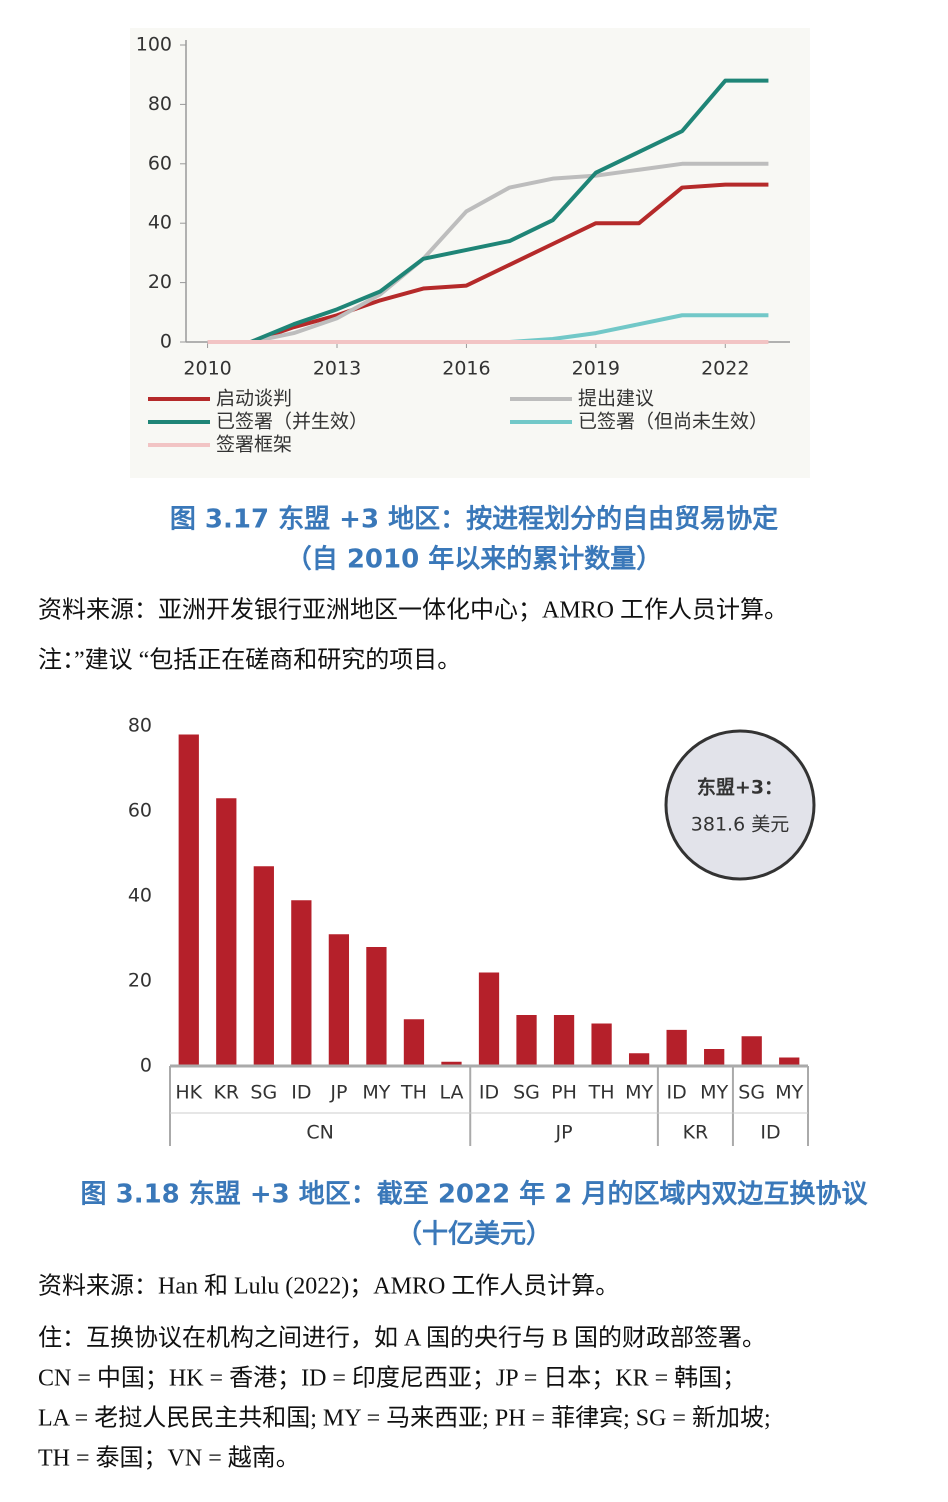 This screenshot has height=1502, width=948. Describe the element at coordinates (319, 1133) in the screenshot. I see `group-label: CN` at that location.